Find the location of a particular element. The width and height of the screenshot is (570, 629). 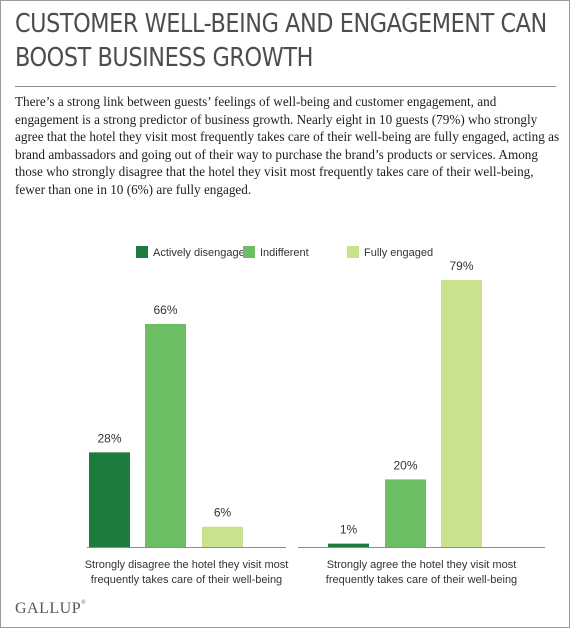

value-label-group2-series2: 20% is located at coordinates (405, 465).